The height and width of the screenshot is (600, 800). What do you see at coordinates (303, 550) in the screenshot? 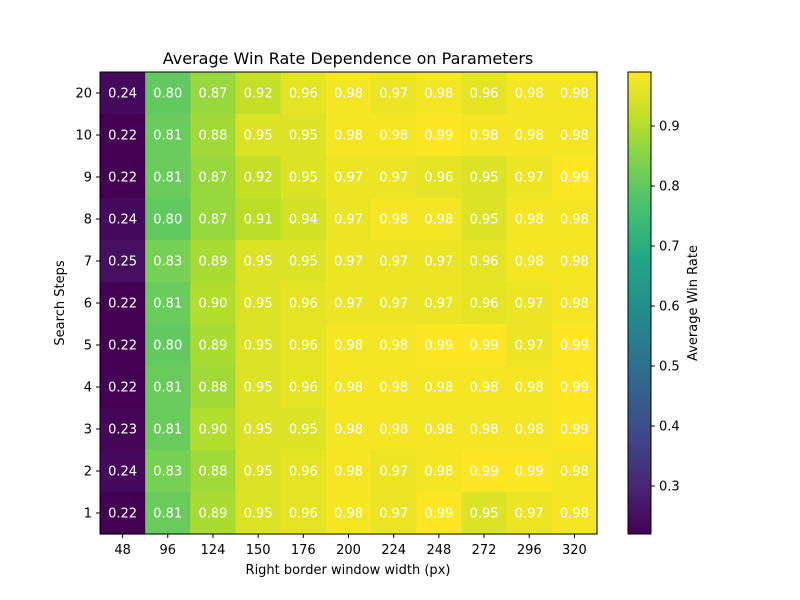
I see `x-tick-label: 176` at bounding box center [303, 550].